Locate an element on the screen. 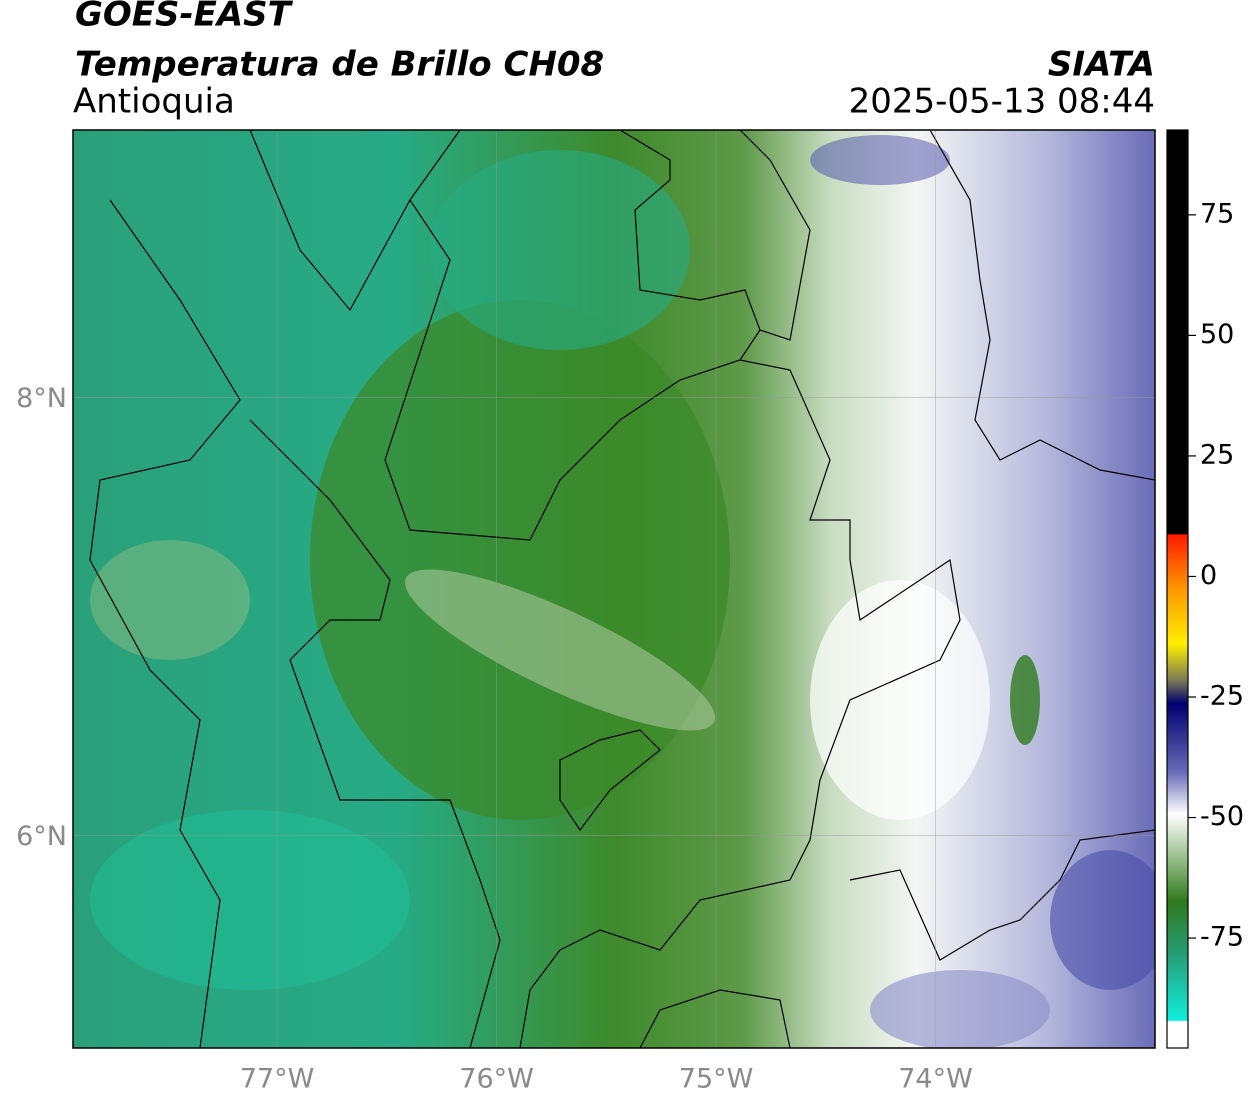 The width and height of the screenshot is (1252, 1103). colorbar-label: -25 is located at coordinates (1222, 696).